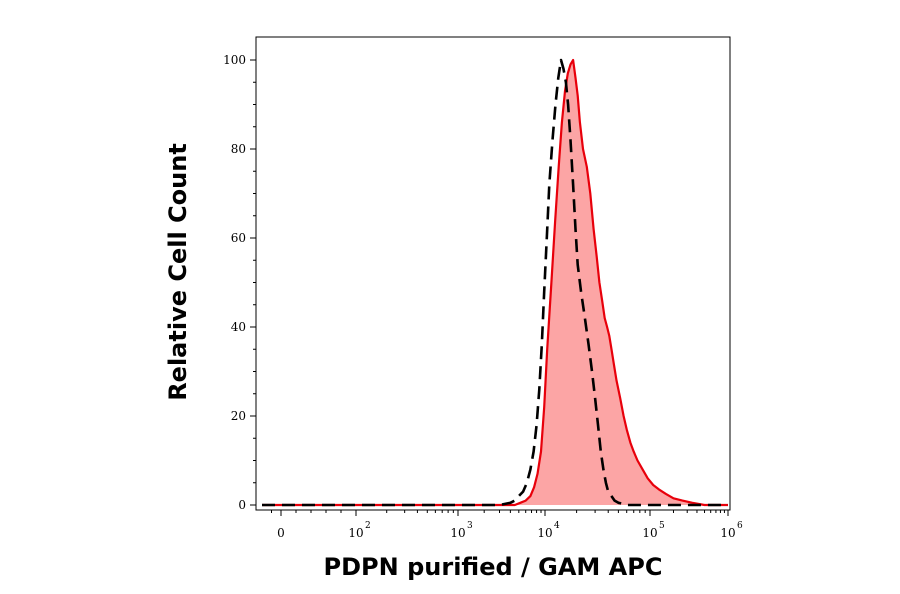  I want to click on y-tick-label-0: 0, so click(242, 505).